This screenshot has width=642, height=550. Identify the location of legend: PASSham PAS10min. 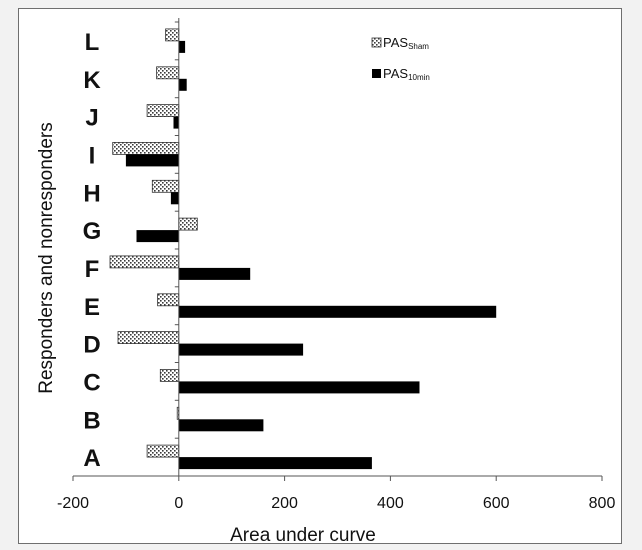
(400, 58).